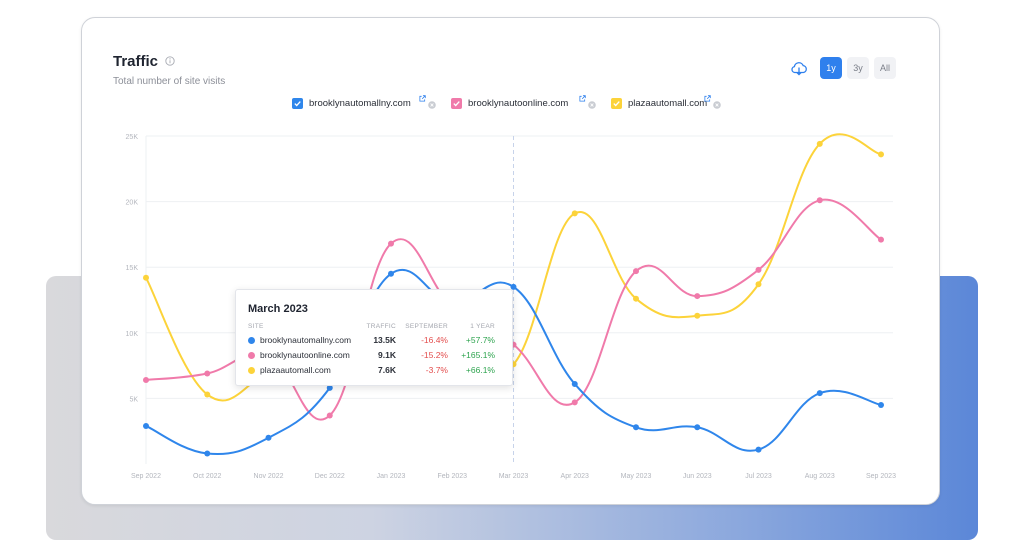  What do you see at coordinates (132, 137) in the screenshot?
I see `y-tick-label: 25K` at bounding box center [132, 137].